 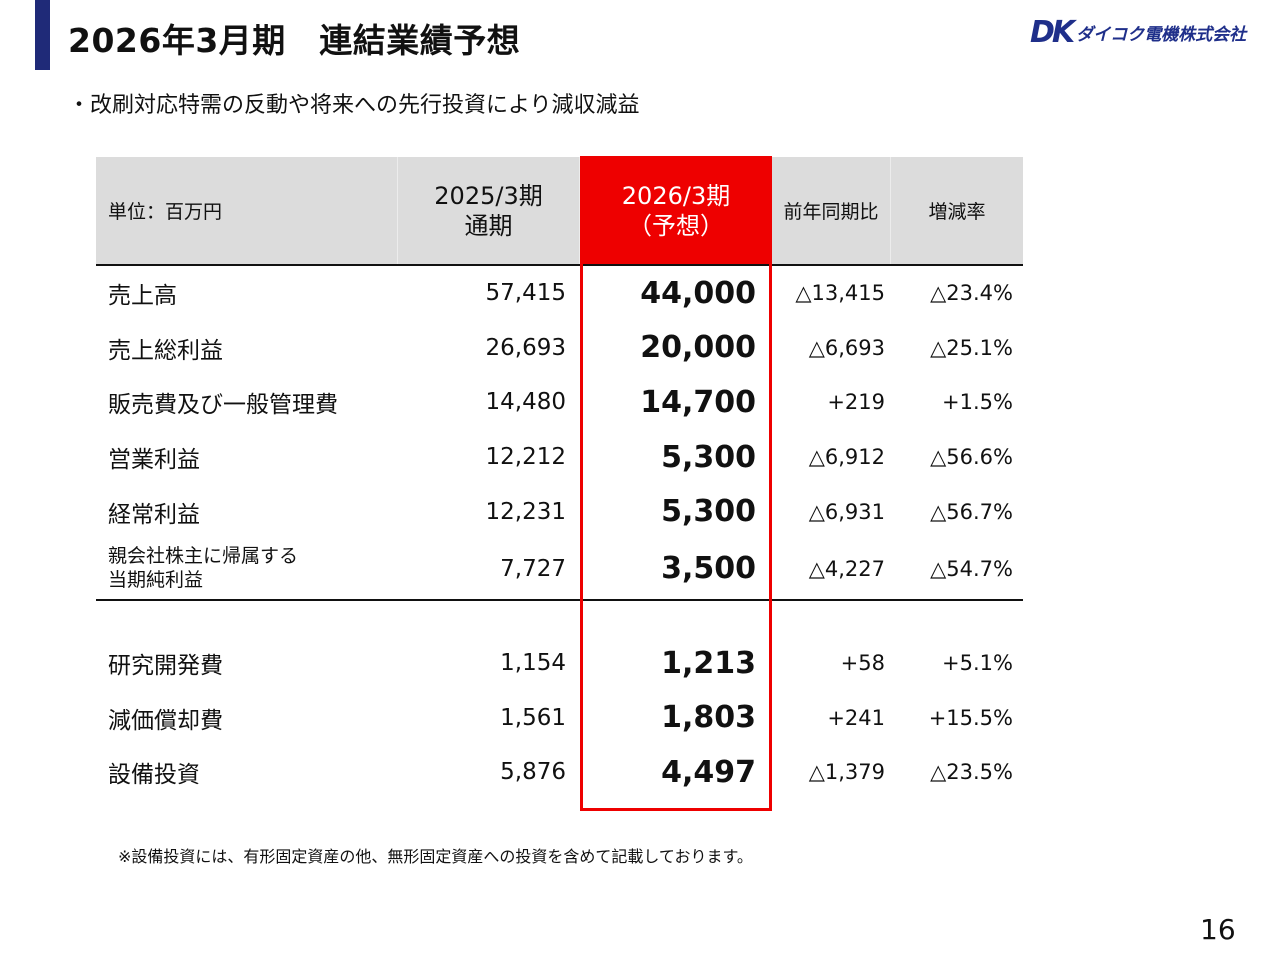 What do you see at coordinates (525, 293) in the screenshot?
I see `prev-year-value: 57,415` at bounding box center [525, 293].